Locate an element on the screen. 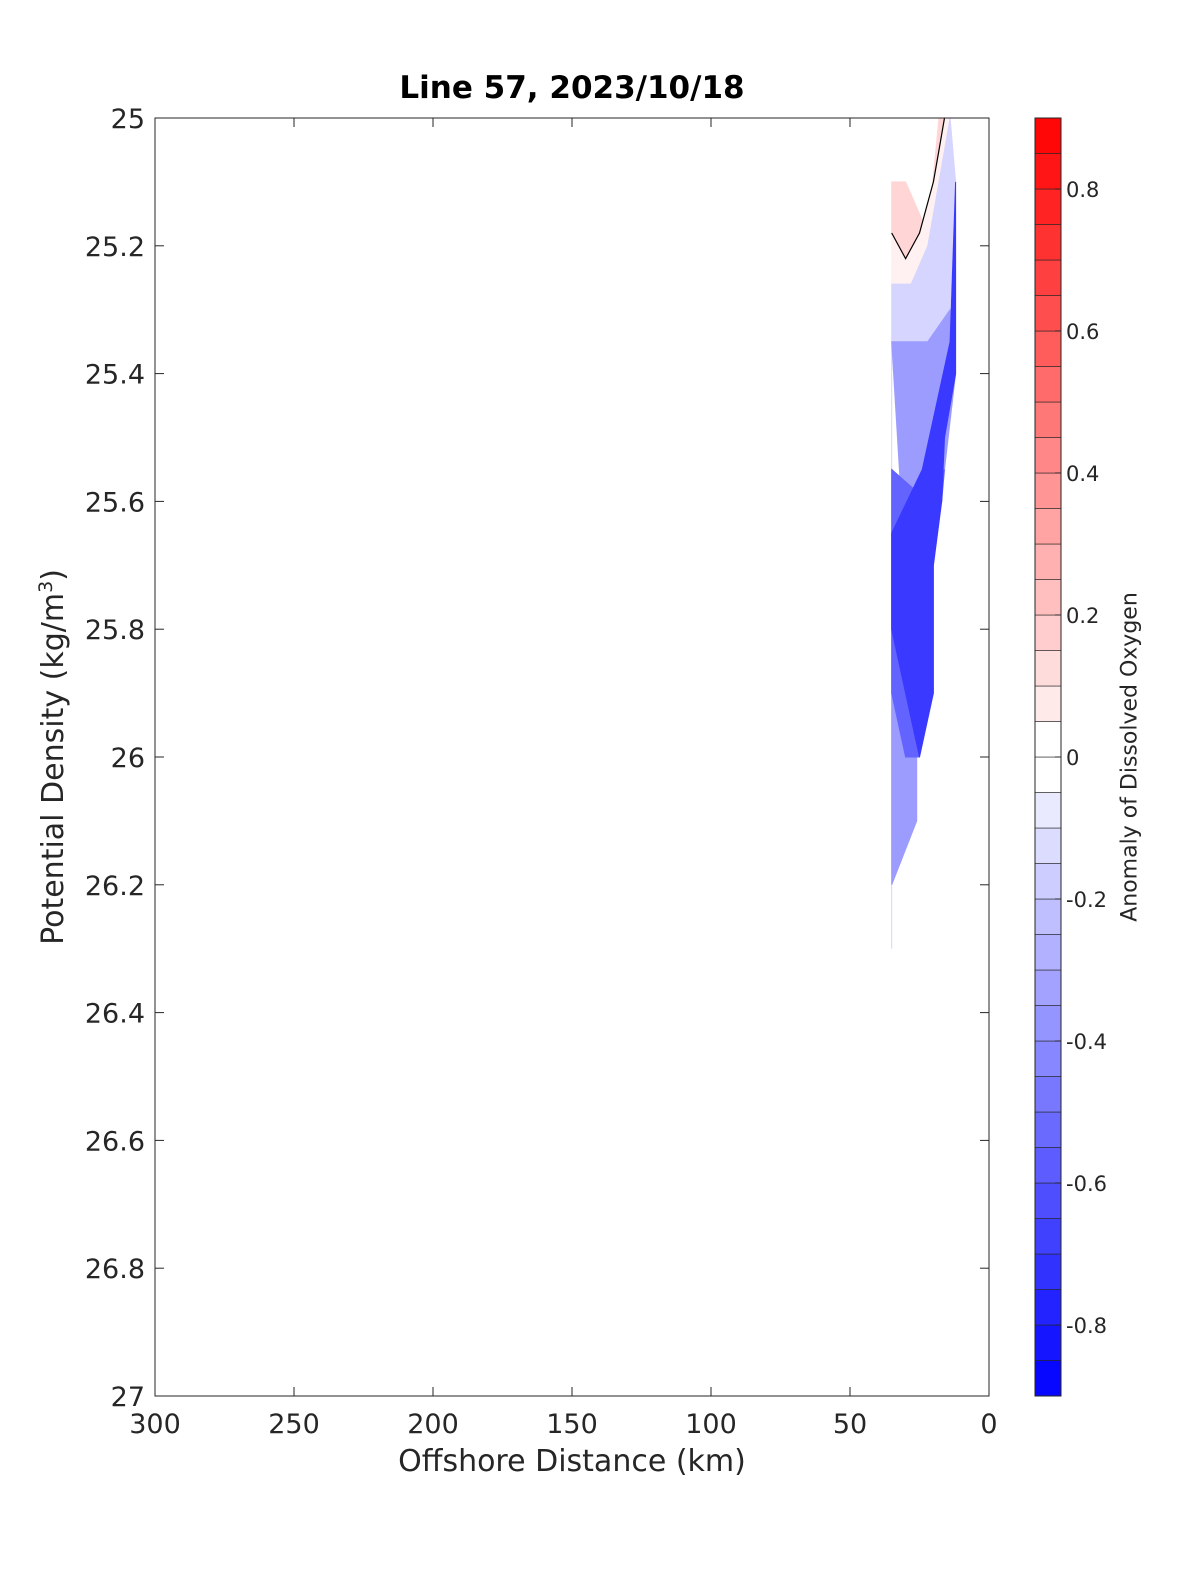 Image resolution: width=1200 pixels, height=1575 pixels. y-axis-label: Potential Density (kg/m3) is located at coordinates (53, 757).